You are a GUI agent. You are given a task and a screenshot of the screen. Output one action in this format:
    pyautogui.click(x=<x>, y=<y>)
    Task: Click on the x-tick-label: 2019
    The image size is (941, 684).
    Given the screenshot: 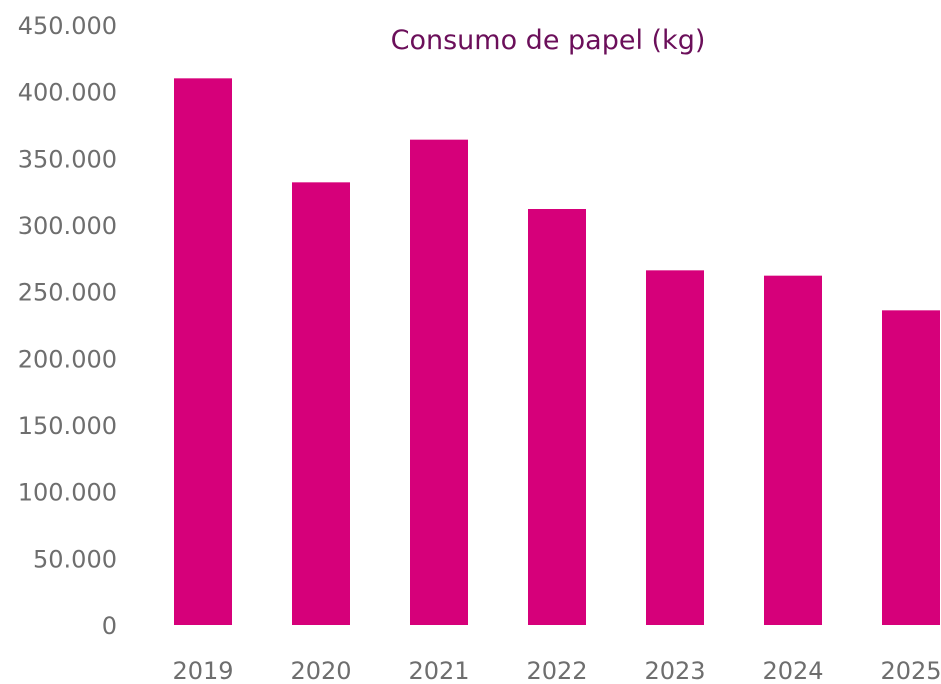 What is the action you would take?
    pyautogui.click(x=202, y=670)
    